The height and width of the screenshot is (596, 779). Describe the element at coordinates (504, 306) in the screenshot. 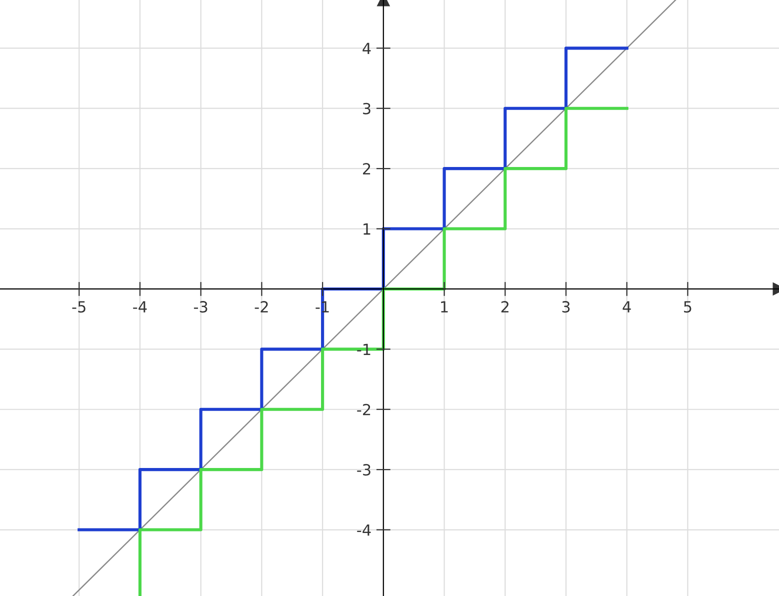

I see `x-tick-label: 2` at that location.